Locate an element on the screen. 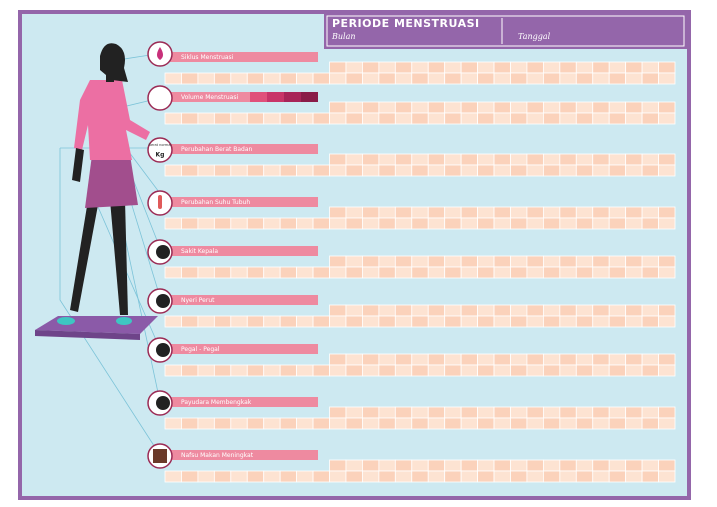 This screenshot has height=507, width=717. header-box is located at coordinates (505, 31).